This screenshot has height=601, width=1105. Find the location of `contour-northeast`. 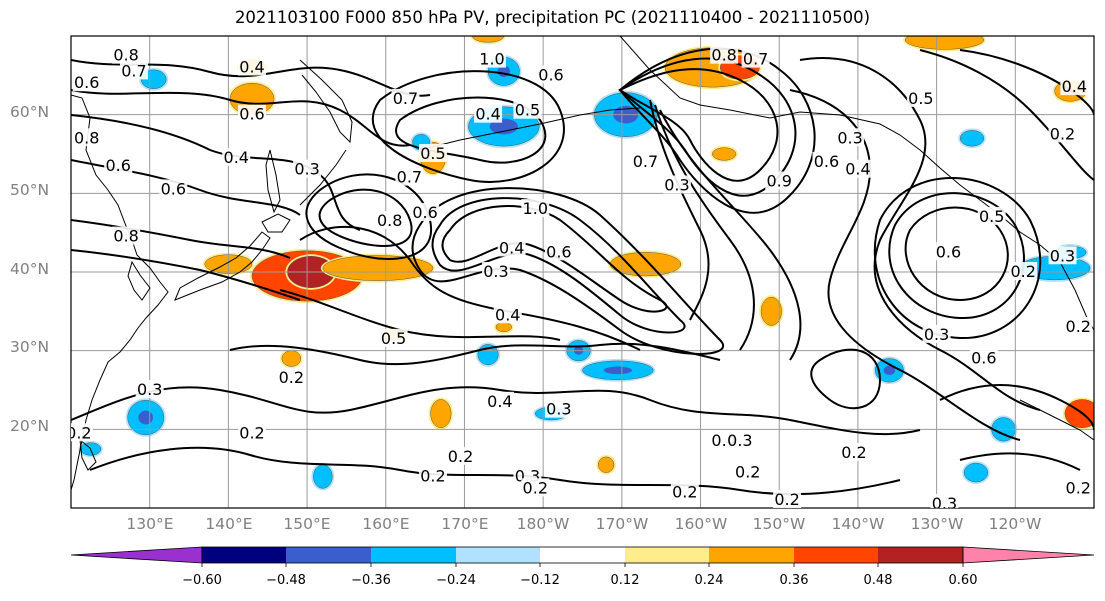

contour-northeast is located at coordinates (1006, 115).